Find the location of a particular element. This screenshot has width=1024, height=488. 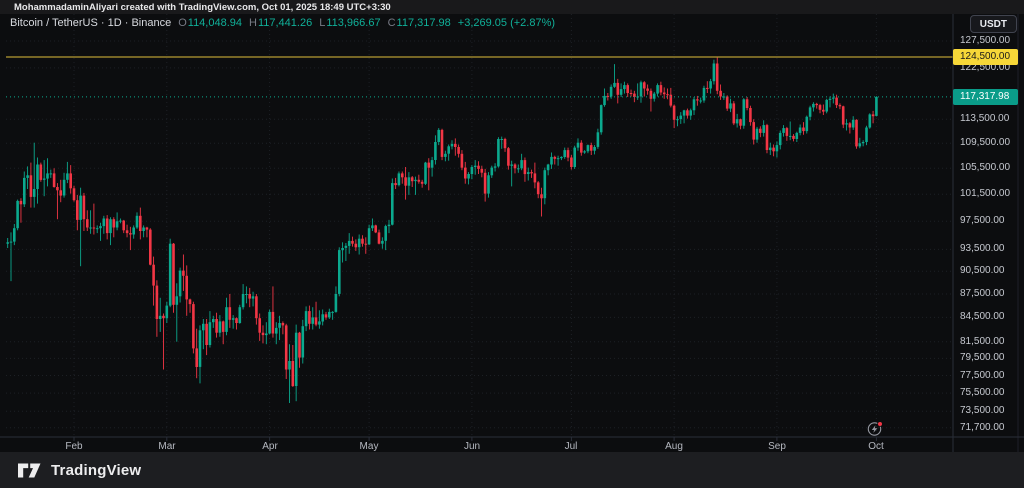

close-value: 117,317.98 is located at coordinates (423, 23).